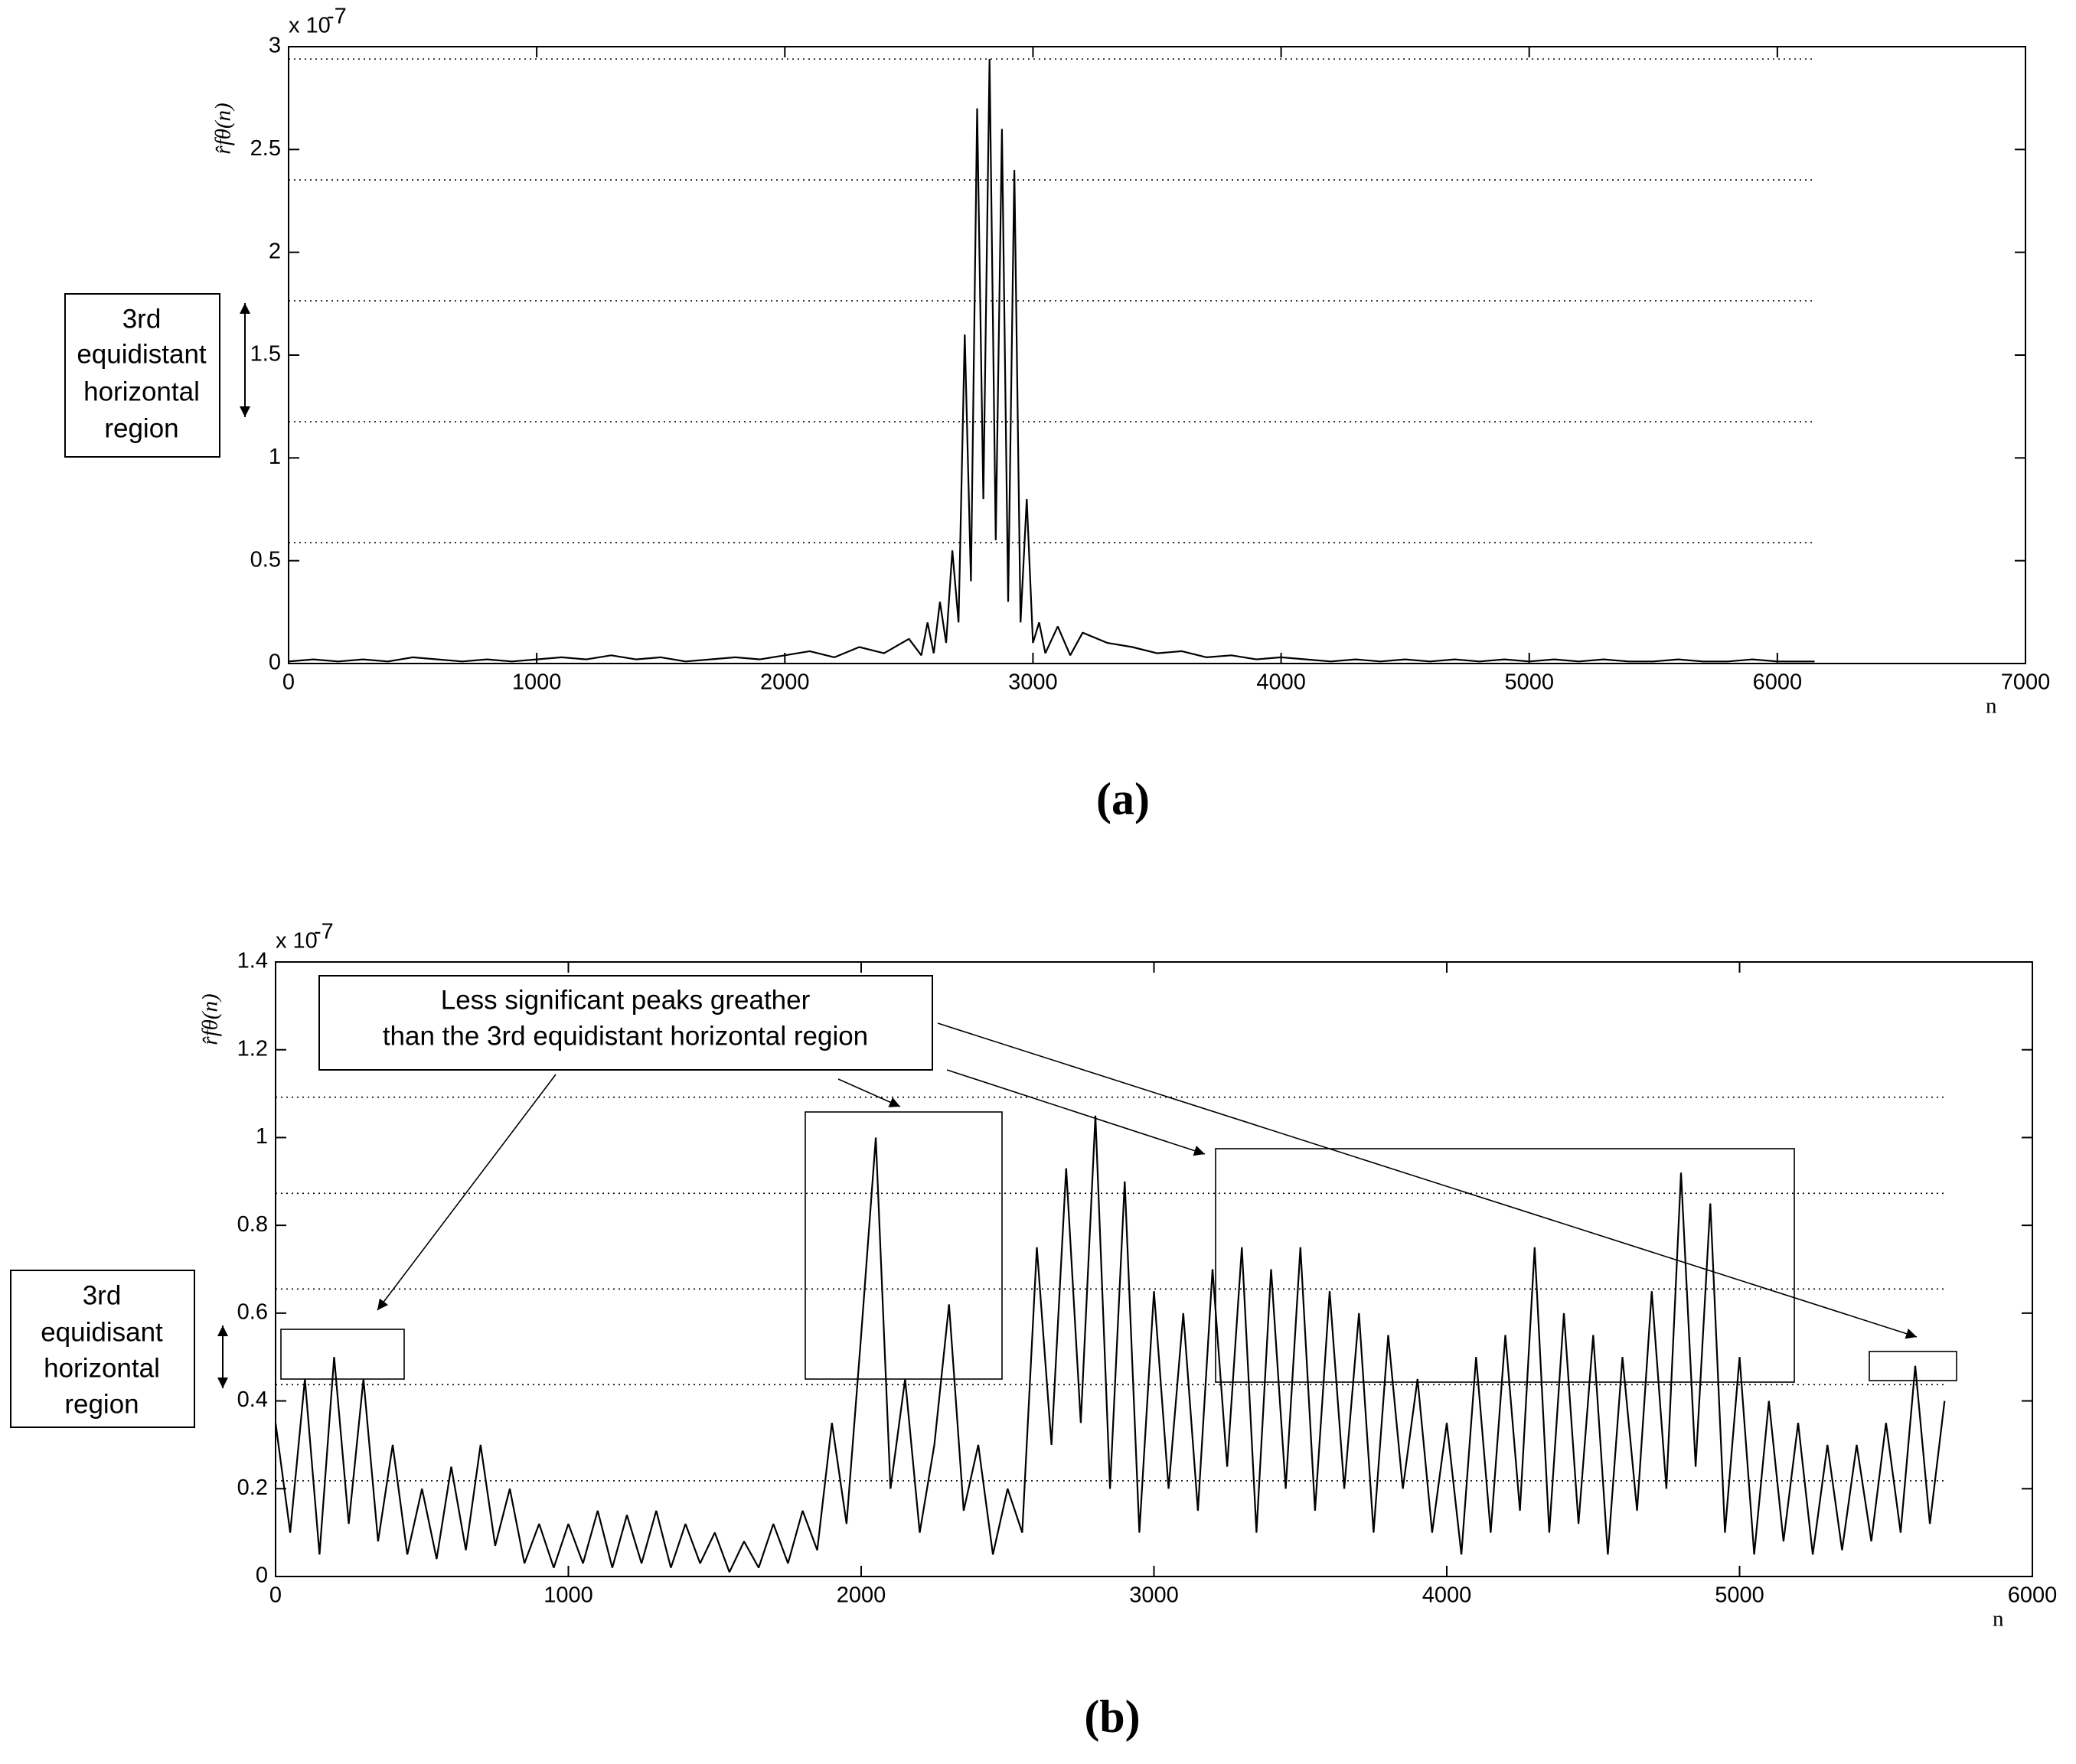  I want to click on y-tick-label: 2.5, so click(265, 148).